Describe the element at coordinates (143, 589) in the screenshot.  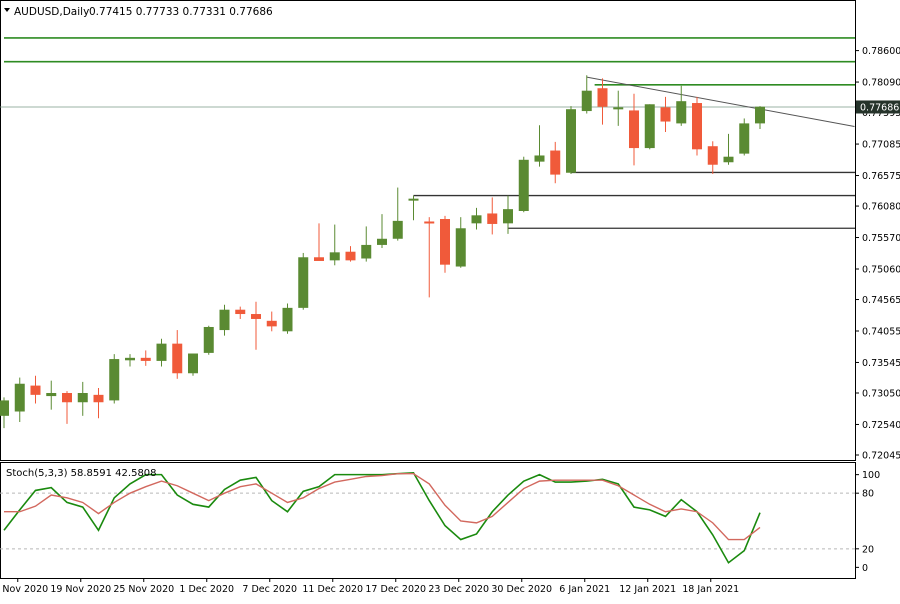
I see `time-tick-label: 25 Nov 2020` at that location.